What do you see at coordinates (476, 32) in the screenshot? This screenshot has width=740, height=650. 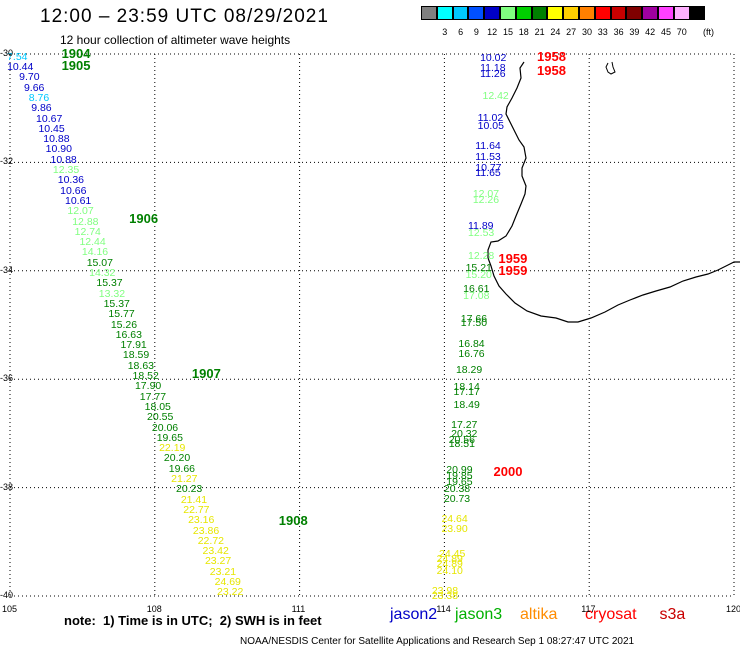 I see `scale-label: 9` at bounding box center [476, 32].